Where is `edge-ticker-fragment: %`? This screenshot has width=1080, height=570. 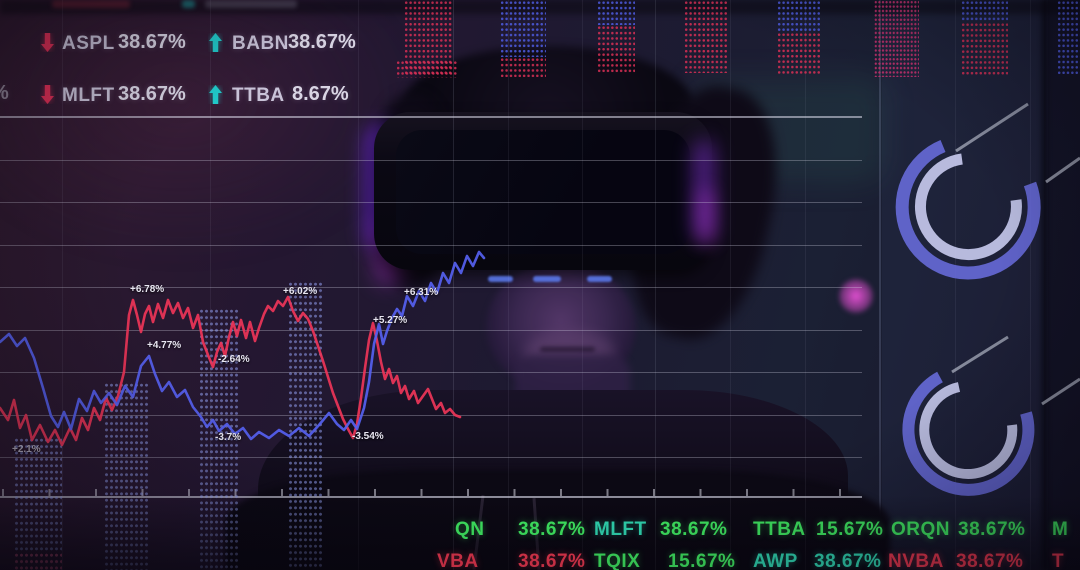
edge-ticker-fragment: % is located at coordinates (4, 93).